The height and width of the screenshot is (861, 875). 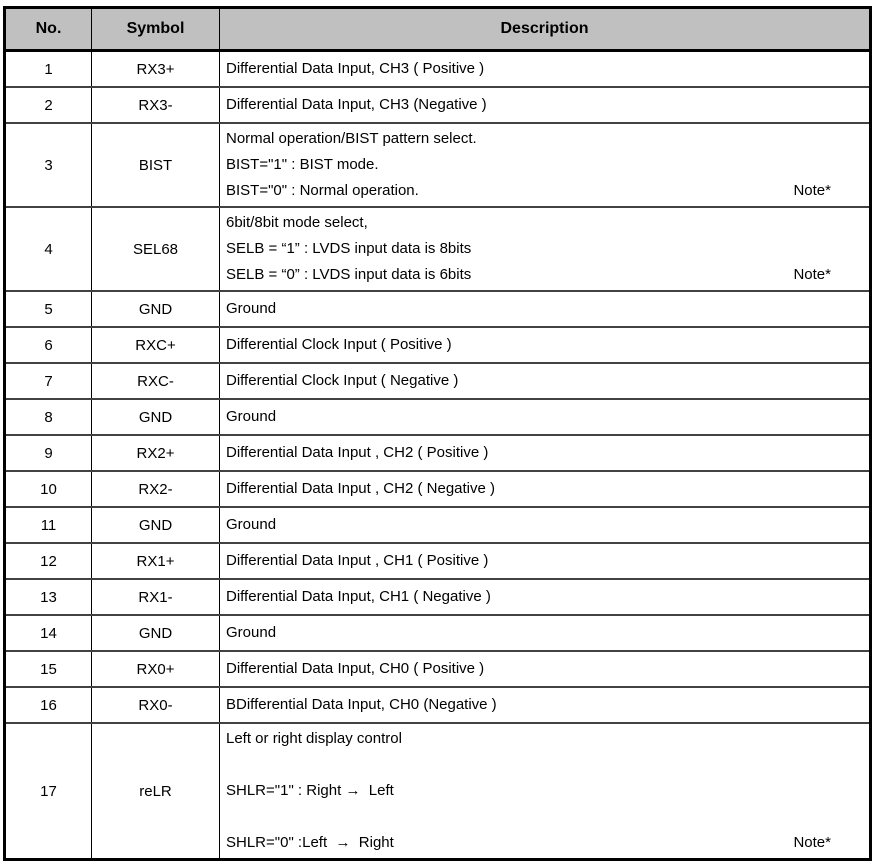 I want to click on table-header-row: No. Symbol Description, so click(x=437, y=29).